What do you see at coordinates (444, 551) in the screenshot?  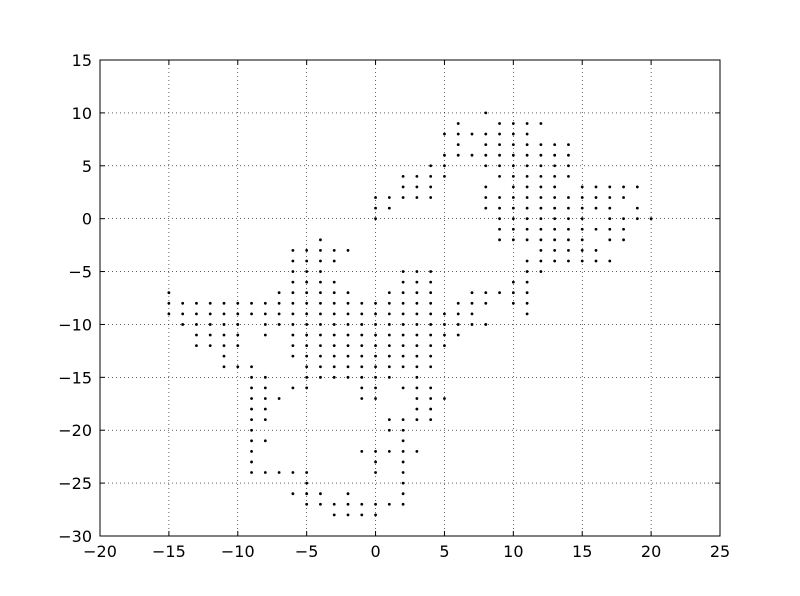 I see `x-tick-label: 5` at bounding box center [444, 551].